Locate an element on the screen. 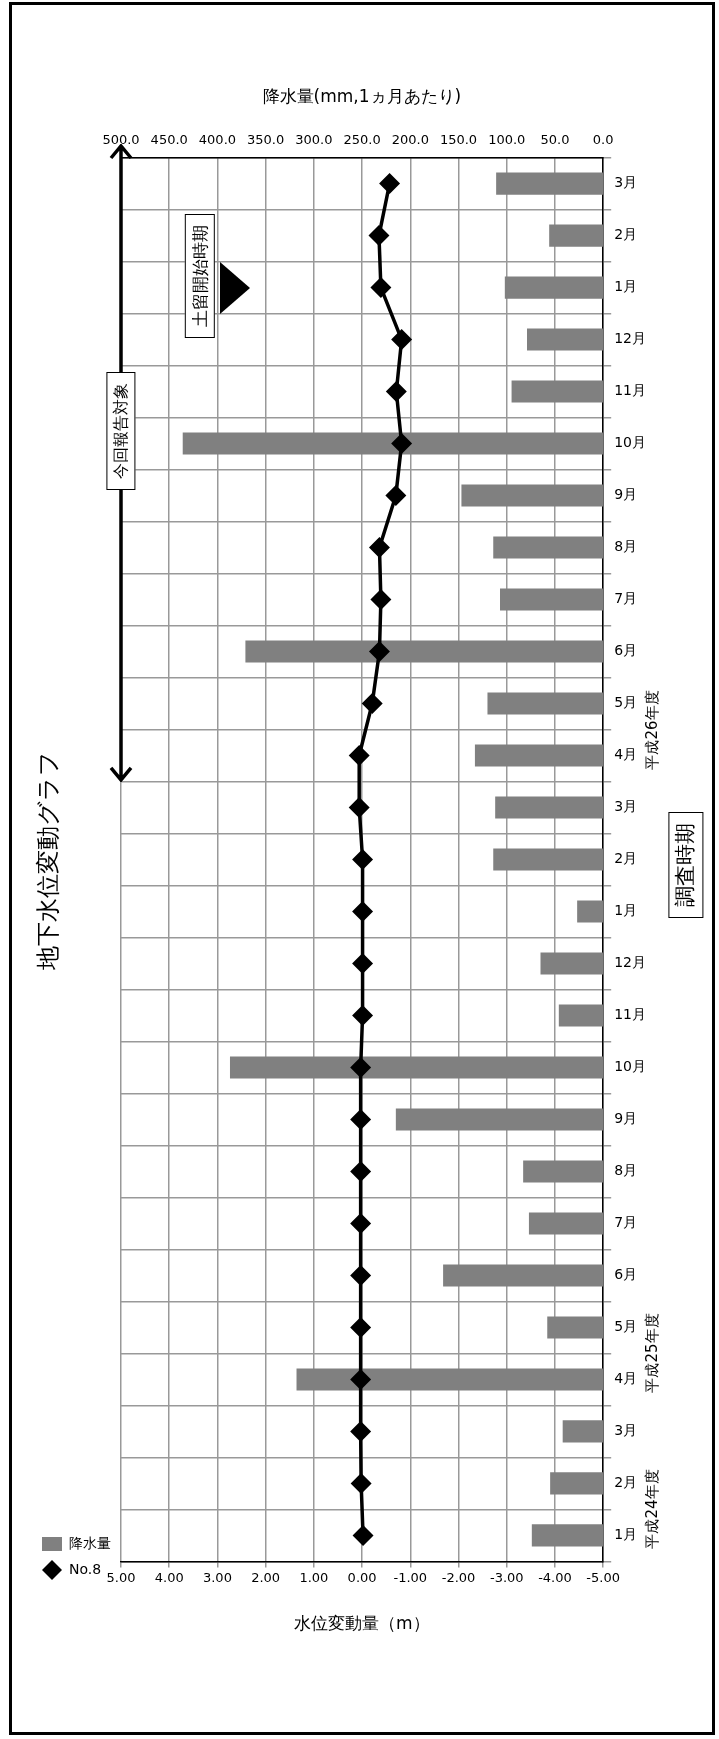 This screenshot has height=1739, width=719. legend-label: 降水量 is located at coordinates (90, 1542).